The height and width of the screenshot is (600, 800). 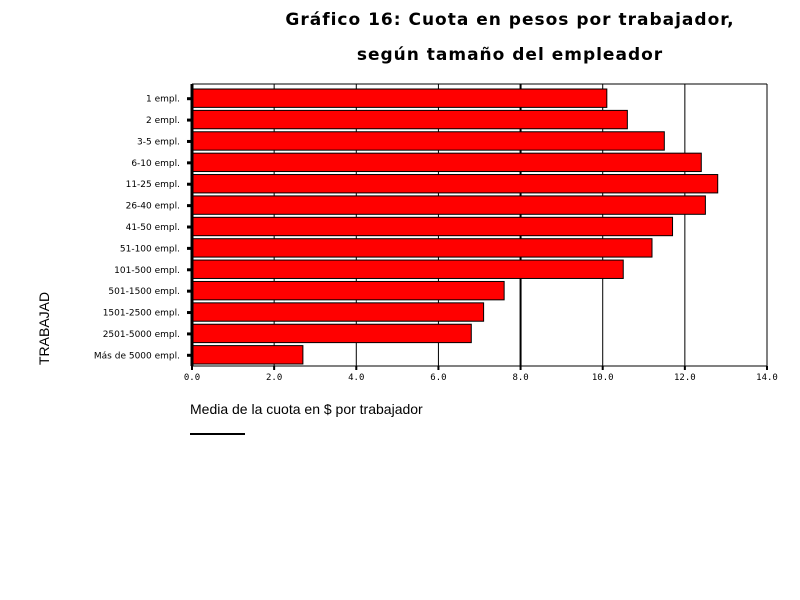 What do you see at coordinates (137, 356) in the screenshot?
I see `y-tick-label: Más de 5000 empl.` at bounding box center [137, 356].